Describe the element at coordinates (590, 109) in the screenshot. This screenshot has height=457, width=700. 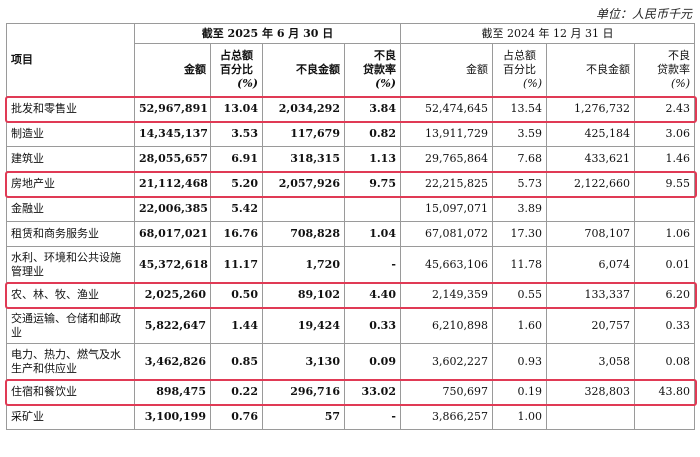
I see `cell-prior-npl: 1,276,732` at that location.